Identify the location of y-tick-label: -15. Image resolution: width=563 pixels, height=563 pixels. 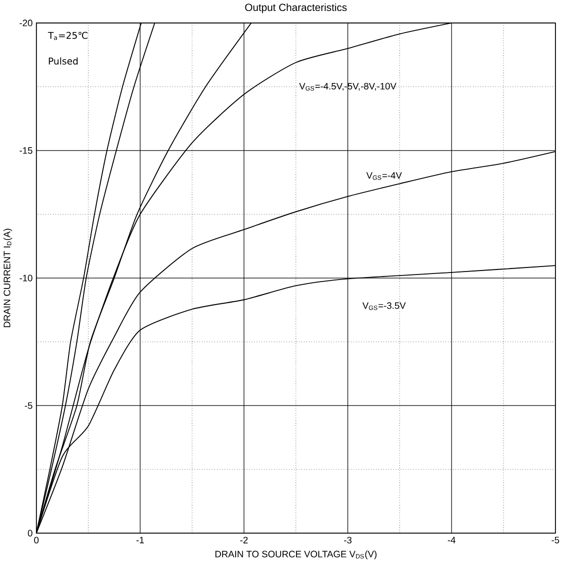
(26, 150).